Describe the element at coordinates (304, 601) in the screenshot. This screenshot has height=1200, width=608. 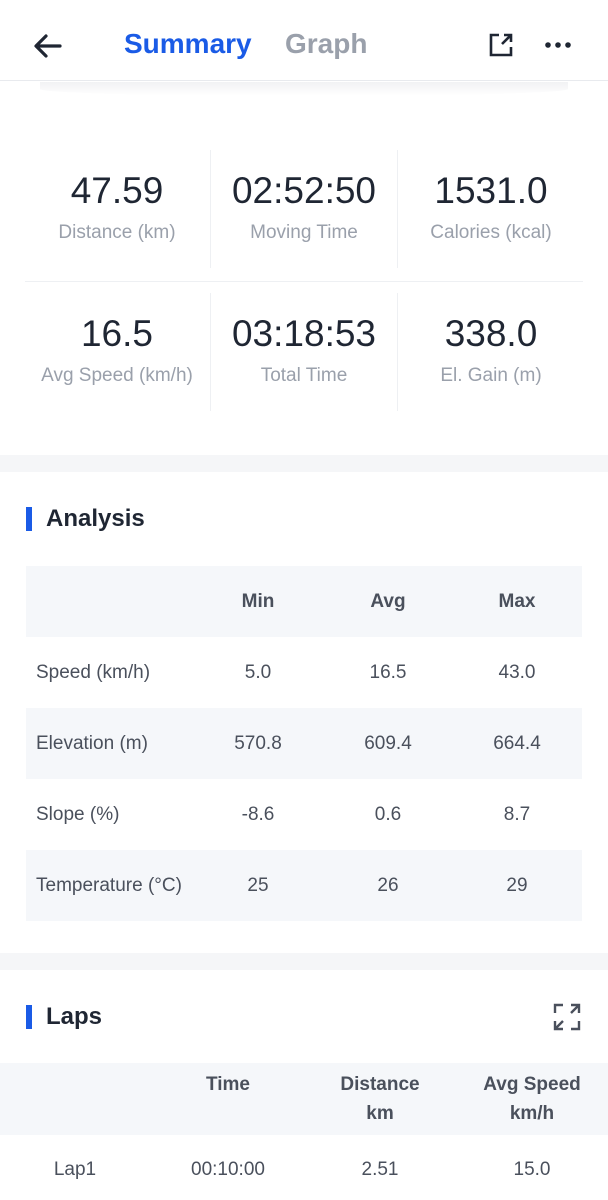
I see `table-header: Min Avg Max` at that location.